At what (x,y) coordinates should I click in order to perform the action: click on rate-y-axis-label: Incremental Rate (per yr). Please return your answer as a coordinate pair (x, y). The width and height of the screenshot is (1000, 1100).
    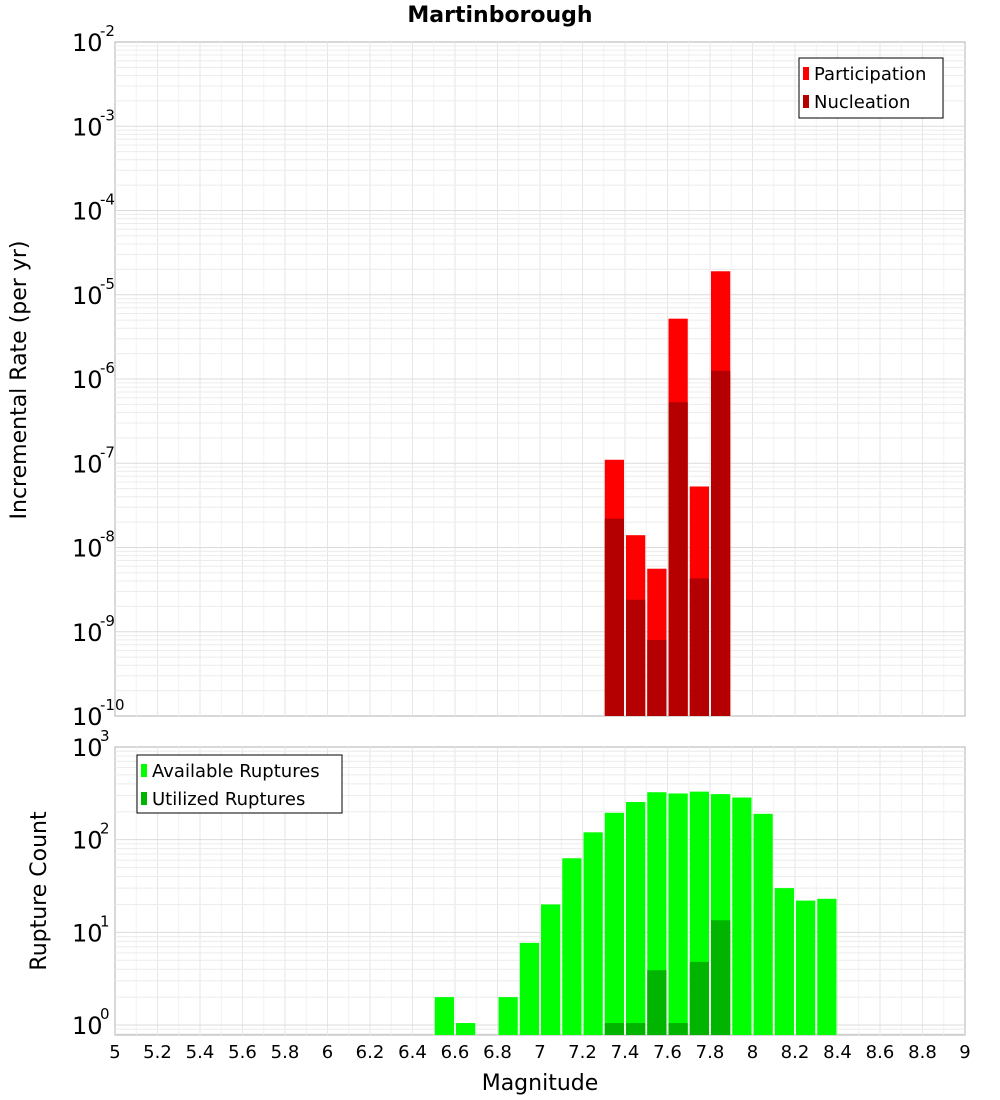
    Looking at the image, I should click on (19, 380).